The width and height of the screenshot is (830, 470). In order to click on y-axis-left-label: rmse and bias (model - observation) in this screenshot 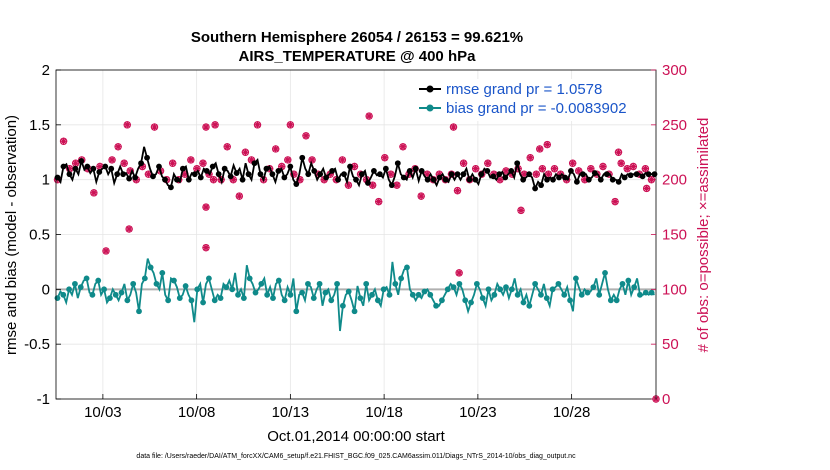, I will do `click(11, 235)`.